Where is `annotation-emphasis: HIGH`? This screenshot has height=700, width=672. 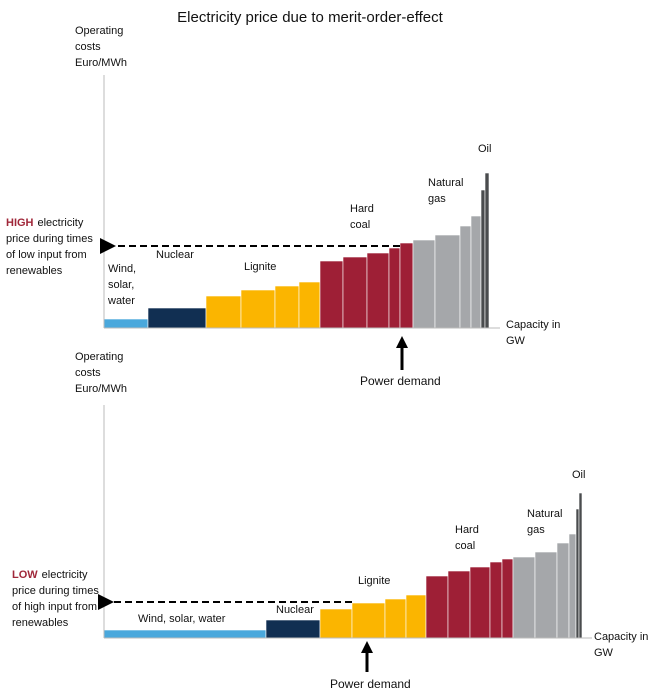 annotation-emphasis: HIGH is located at coordinates (20, 223).